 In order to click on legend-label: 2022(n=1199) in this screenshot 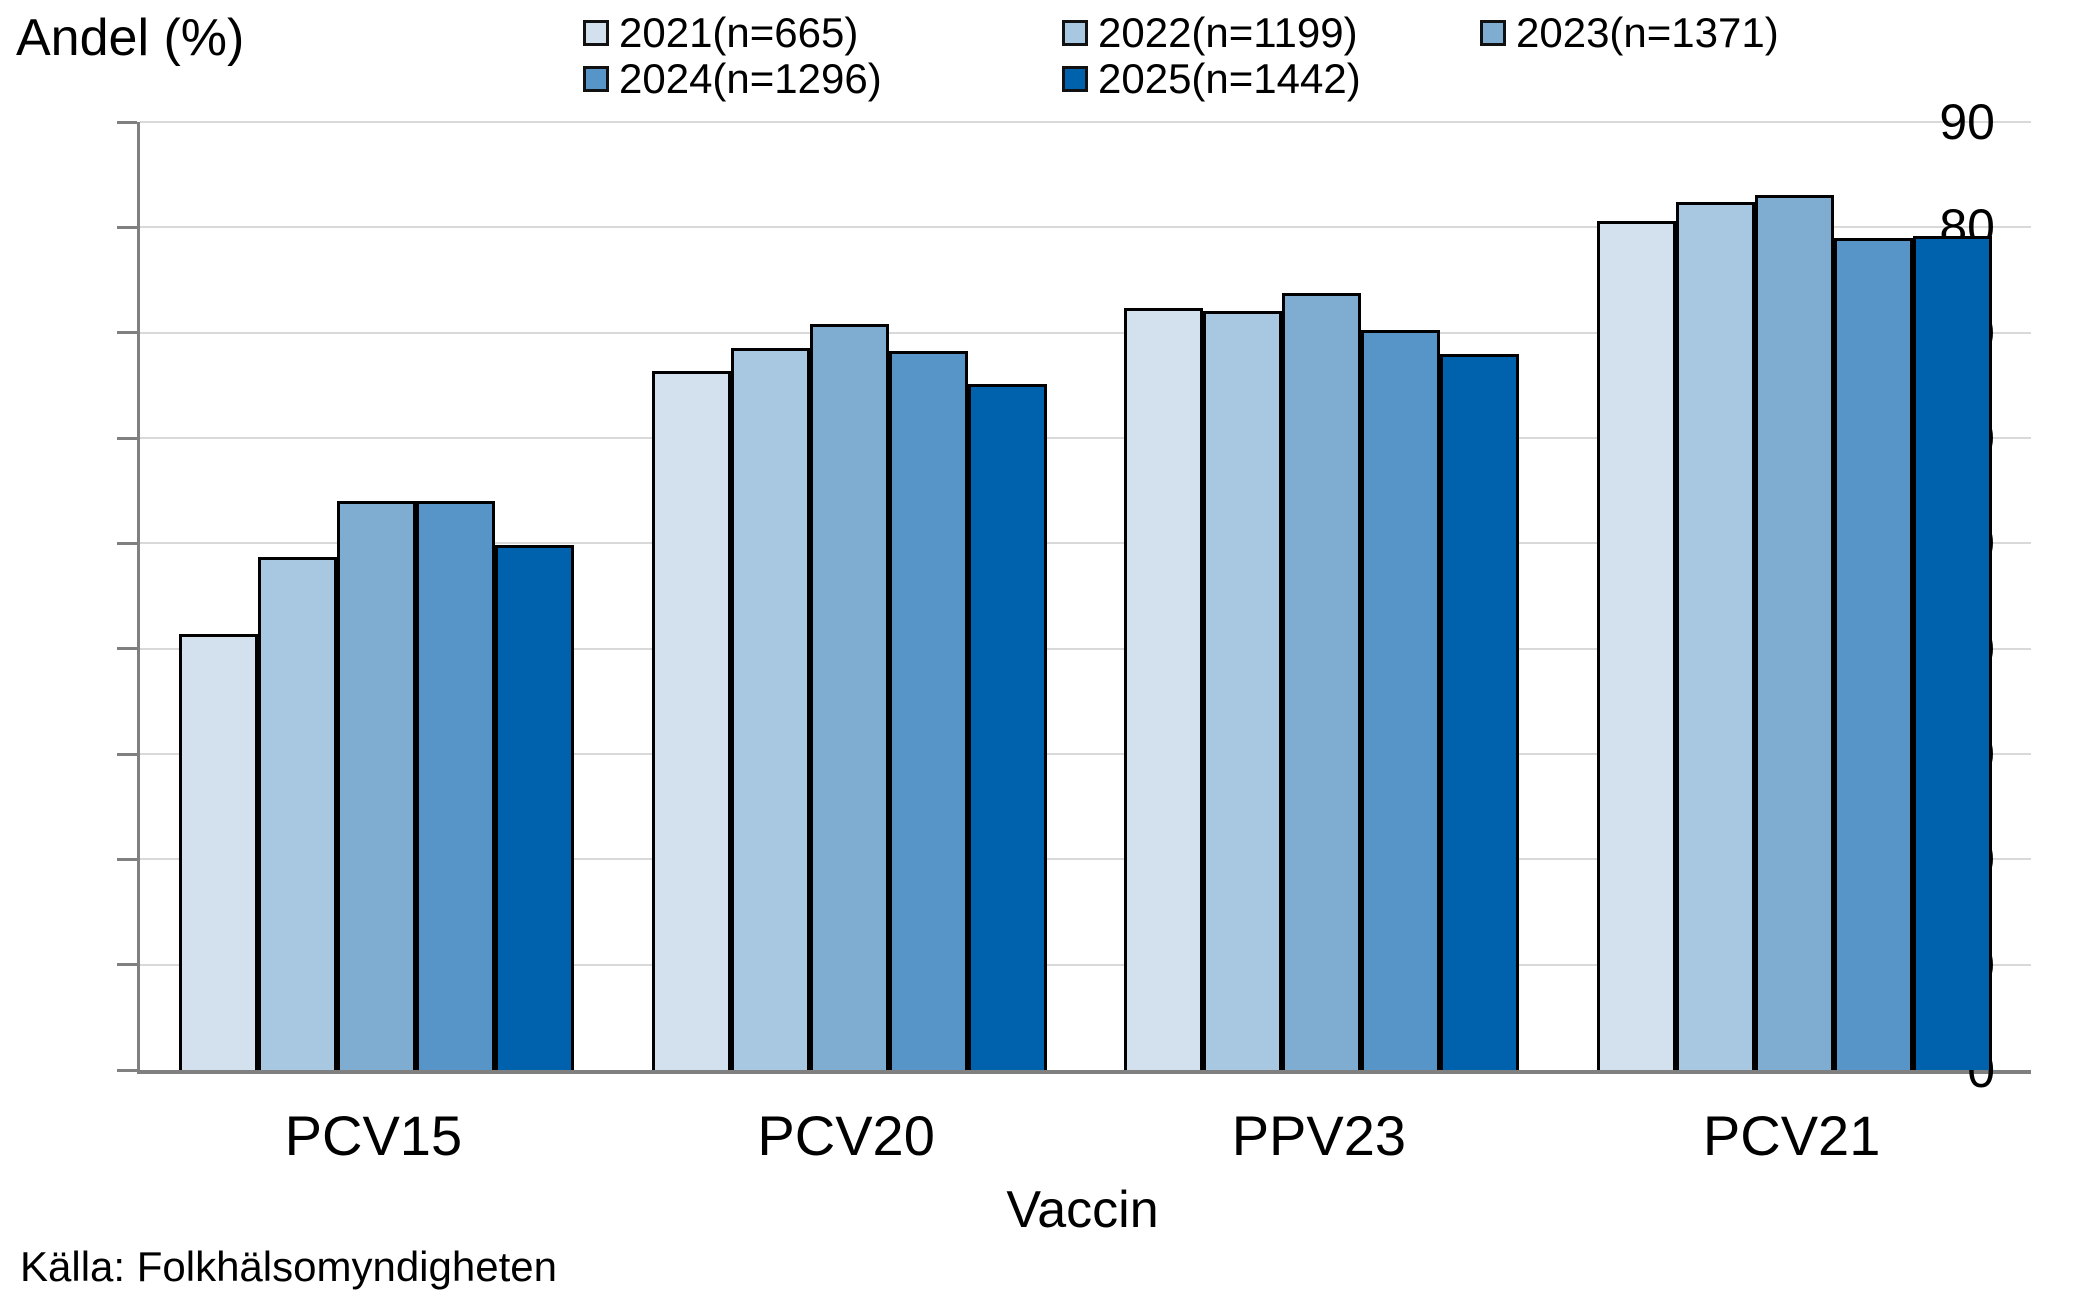, I will do `click(1228, 32)`.